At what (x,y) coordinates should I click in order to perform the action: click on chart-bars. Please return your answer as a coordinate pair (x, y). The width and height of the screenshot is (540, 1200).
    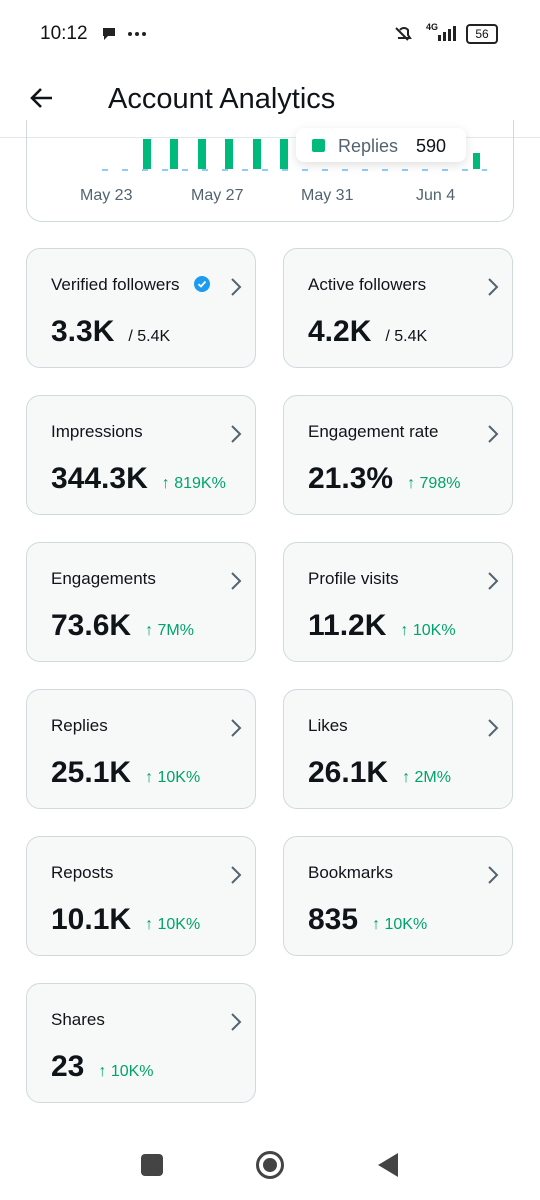
    Looking at the image, I should click on (294, 155).